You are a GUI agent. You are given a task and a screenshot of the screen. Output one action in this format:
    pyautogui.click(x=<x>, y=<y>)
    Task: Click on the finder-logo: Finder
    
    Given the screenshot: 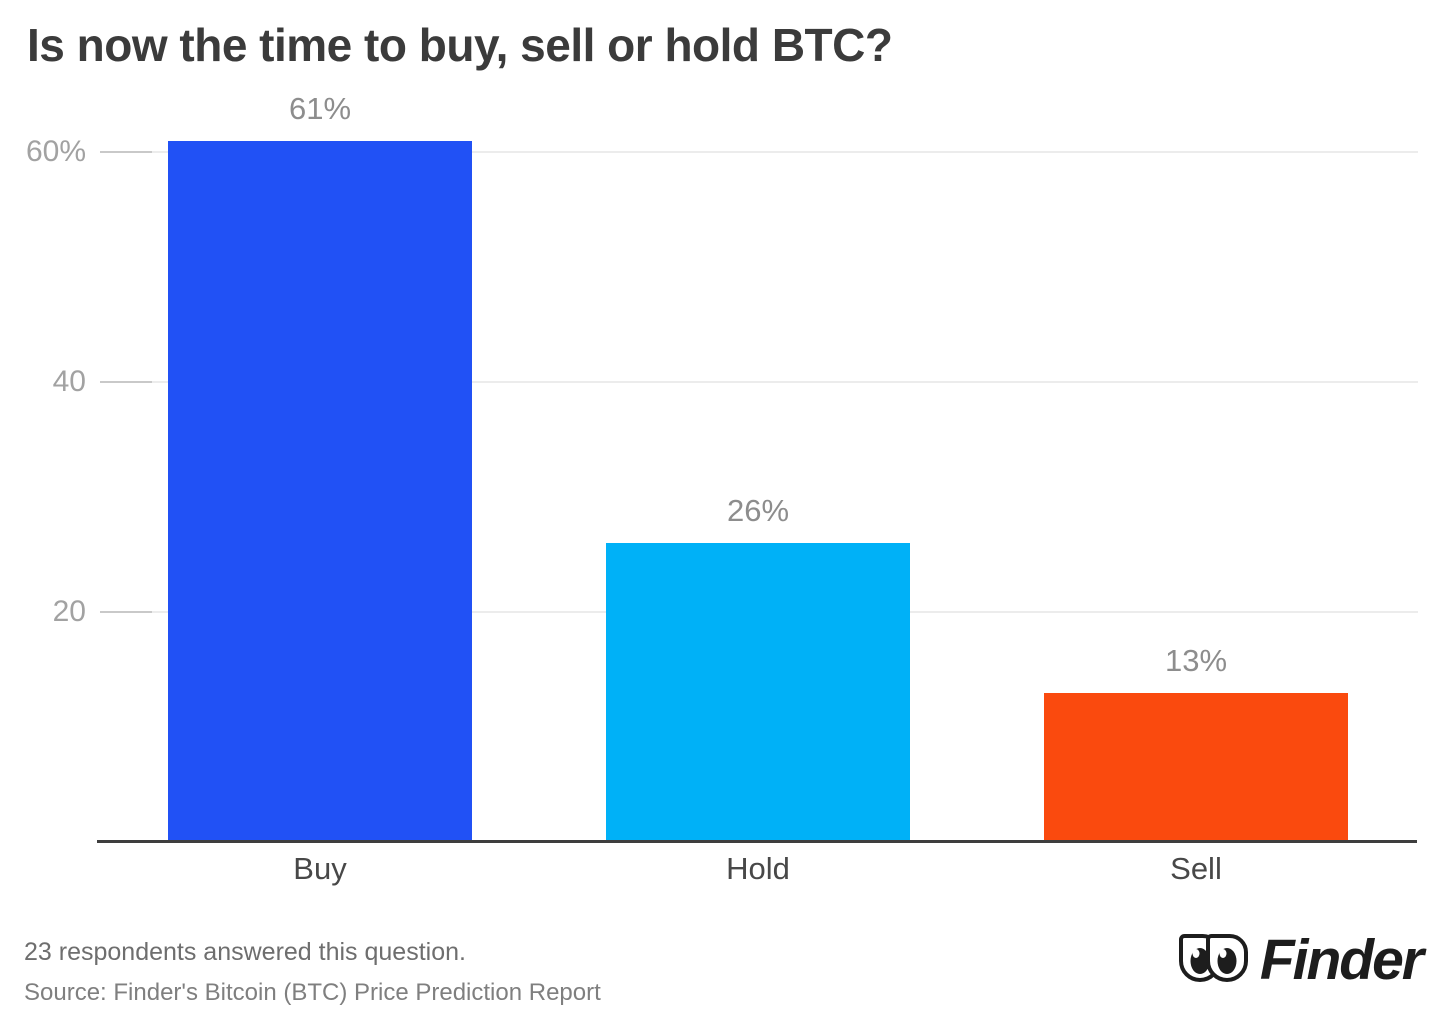 What is the action you would take?
    pyautogui.click(x=1301, y=960)
    